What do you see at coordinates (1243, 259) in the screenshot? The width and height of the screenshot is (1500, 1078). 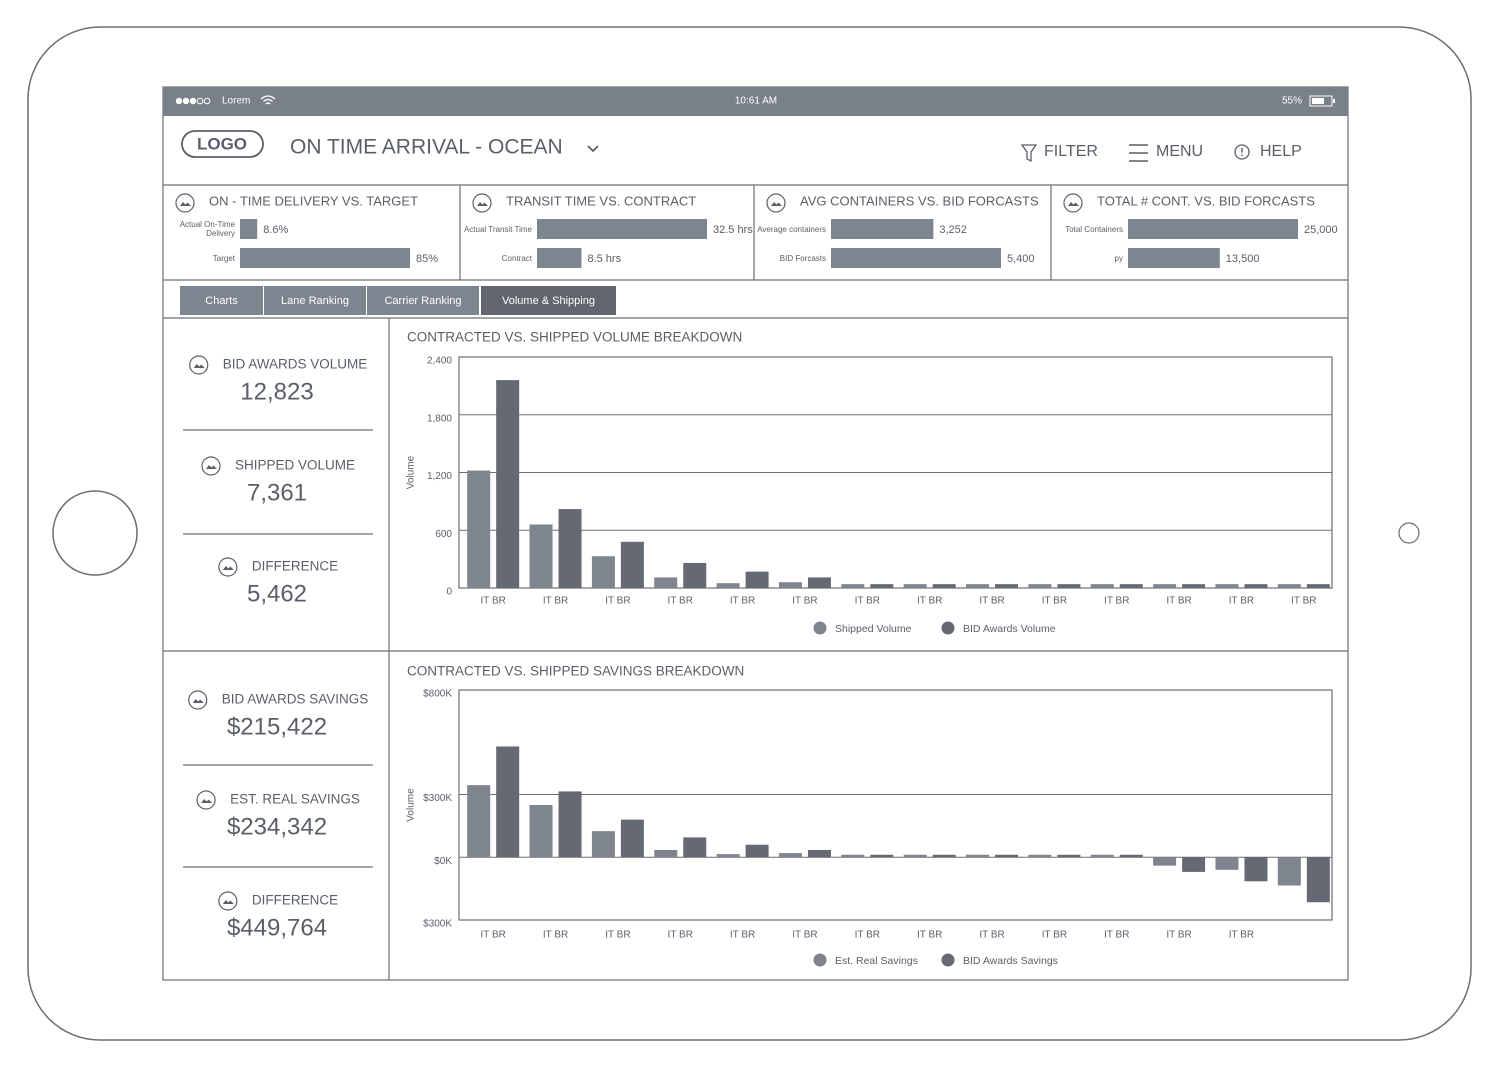 I see `kpi-value: 13,500` at bounding box center [1243, 259].